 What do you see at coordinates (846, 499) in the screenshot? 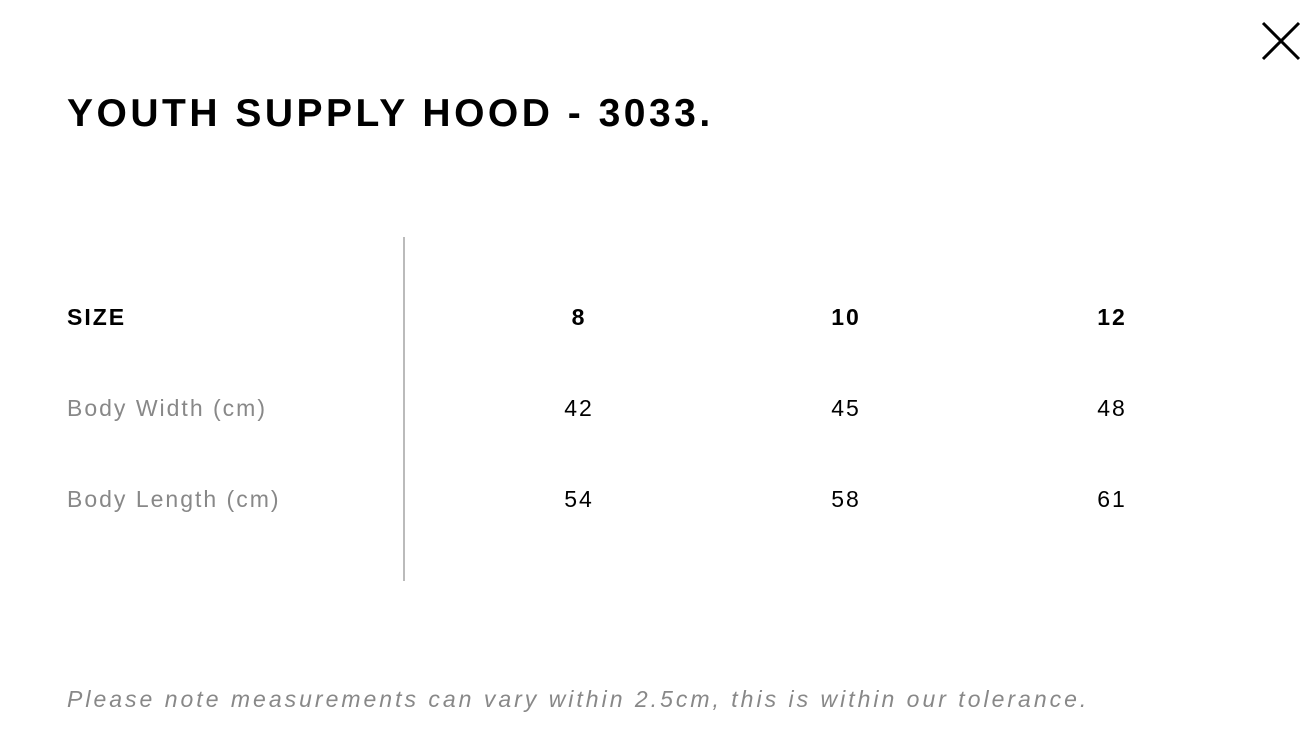
I see `cell: 58` at bounding box center [846, 499].